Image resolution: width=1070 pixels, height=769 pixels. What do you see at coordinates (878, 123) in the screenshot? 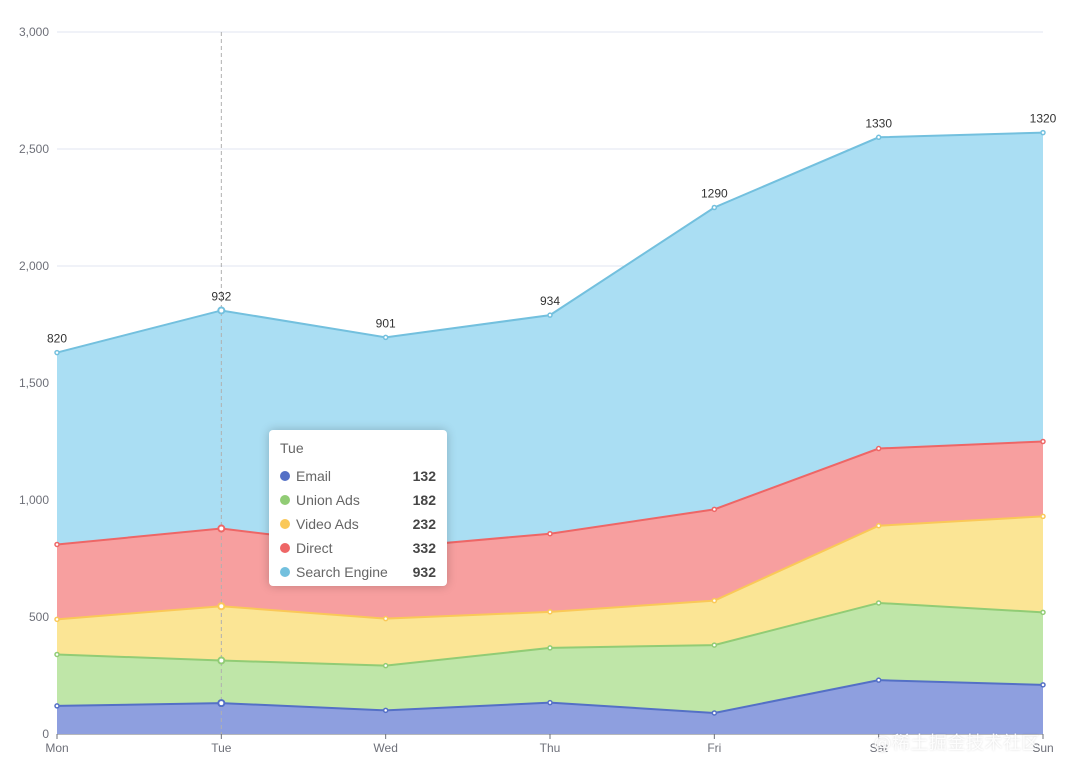
I see `data-label: 1330` at bounding box center [878, 123].